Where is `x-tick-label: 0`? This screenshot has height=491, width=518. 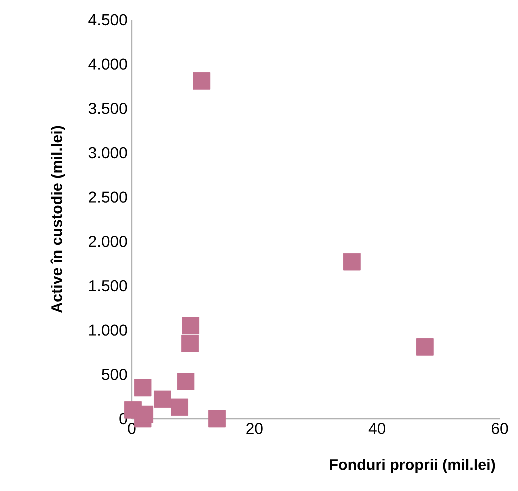 x-tick-label: 0 is located at coordinates (132, 428).